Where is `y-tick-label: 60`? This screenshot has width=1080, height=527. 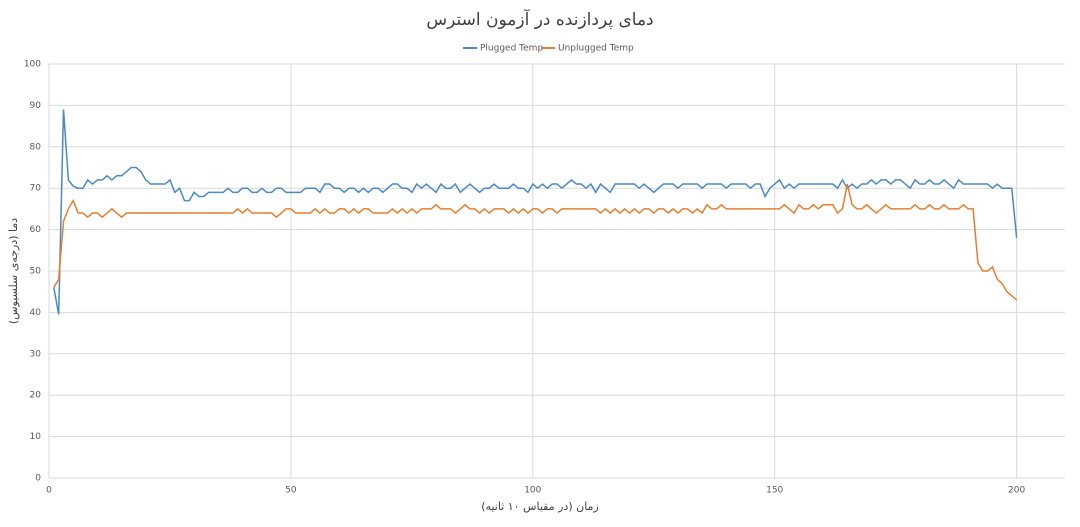
y-tick-label: 60 is located at coordinates (36, 230).